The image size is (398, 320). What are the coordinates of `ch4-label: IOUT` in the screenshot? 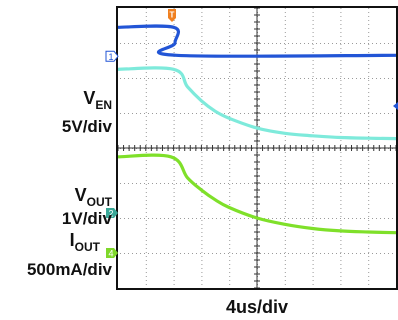 It's located at (85, 242).